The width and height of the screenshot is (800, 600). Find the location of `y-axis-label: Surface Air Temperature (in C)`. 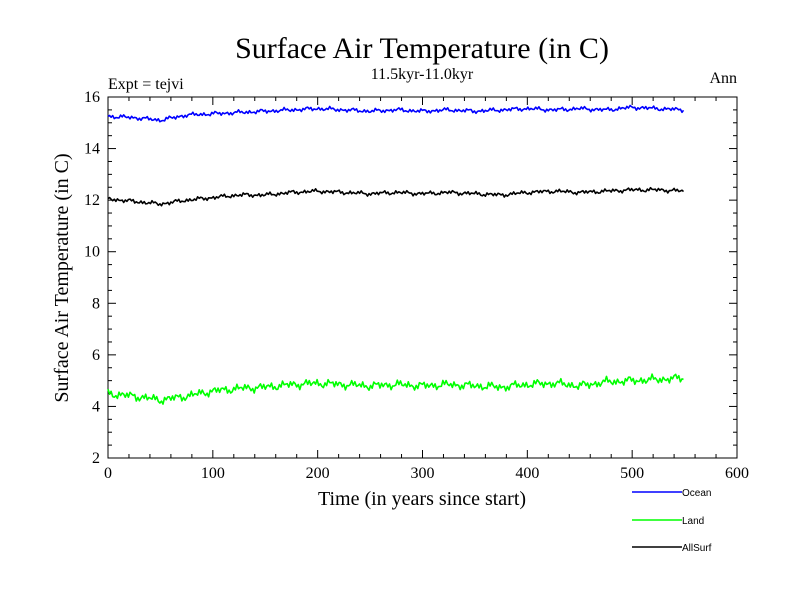

y-axis-label: Surface Air Temperature (in C) is located at coordinates (62, 277).